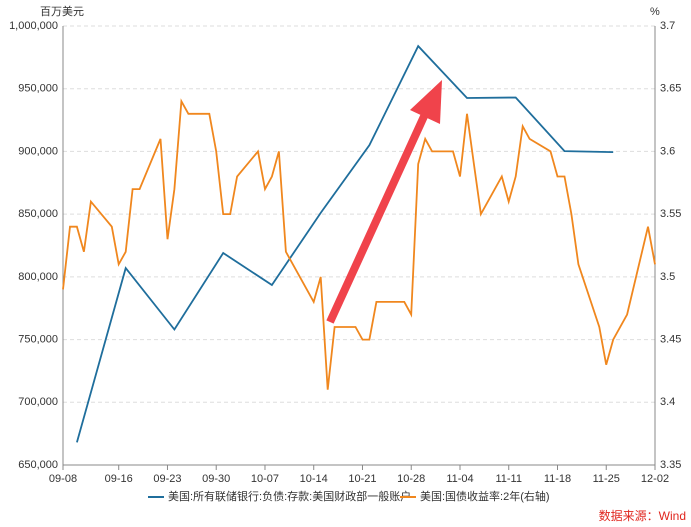 This screenshot has width=691, height=527. Describe the element at coordinates (606, 479) in the screenshot. I see `x-tick-label: 11-25` at that location.